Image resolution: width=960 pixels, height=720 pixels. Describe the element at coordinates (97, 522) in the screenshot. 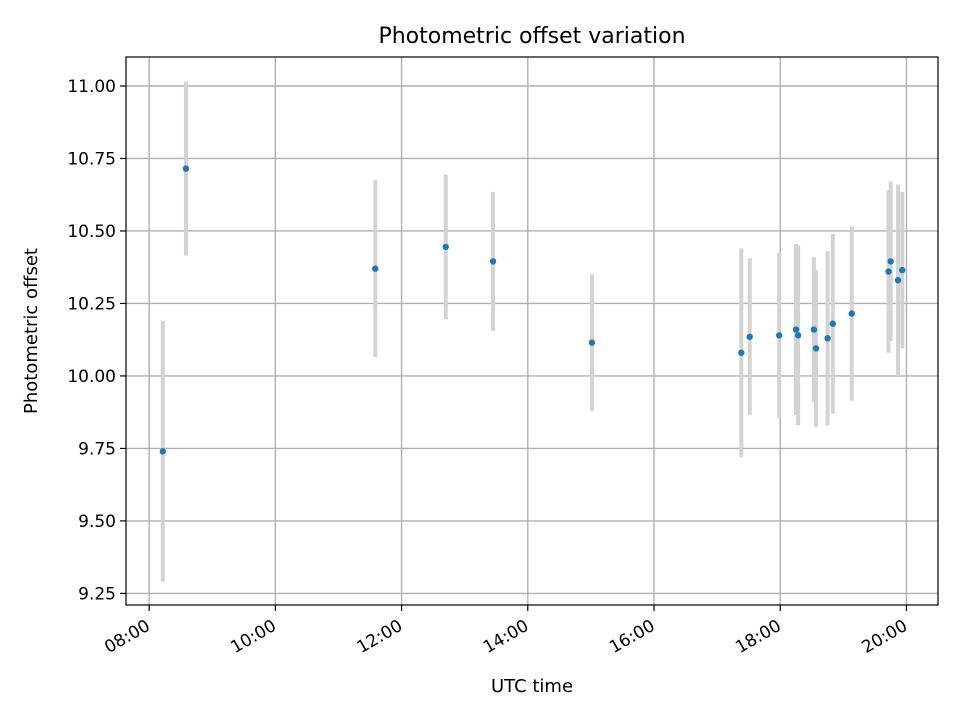

I see `y-tick-label: 9.50` at that location.